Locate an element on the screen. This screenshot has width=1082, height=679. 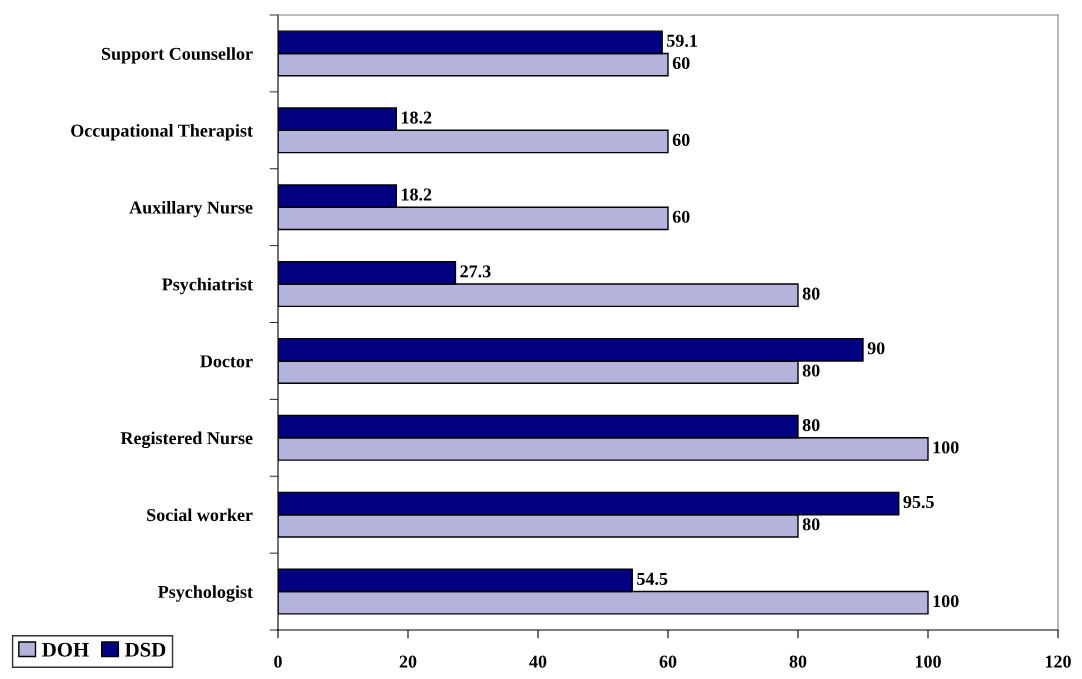
y-tick-label: Psychiatrist is located at coordinates (207, 286).